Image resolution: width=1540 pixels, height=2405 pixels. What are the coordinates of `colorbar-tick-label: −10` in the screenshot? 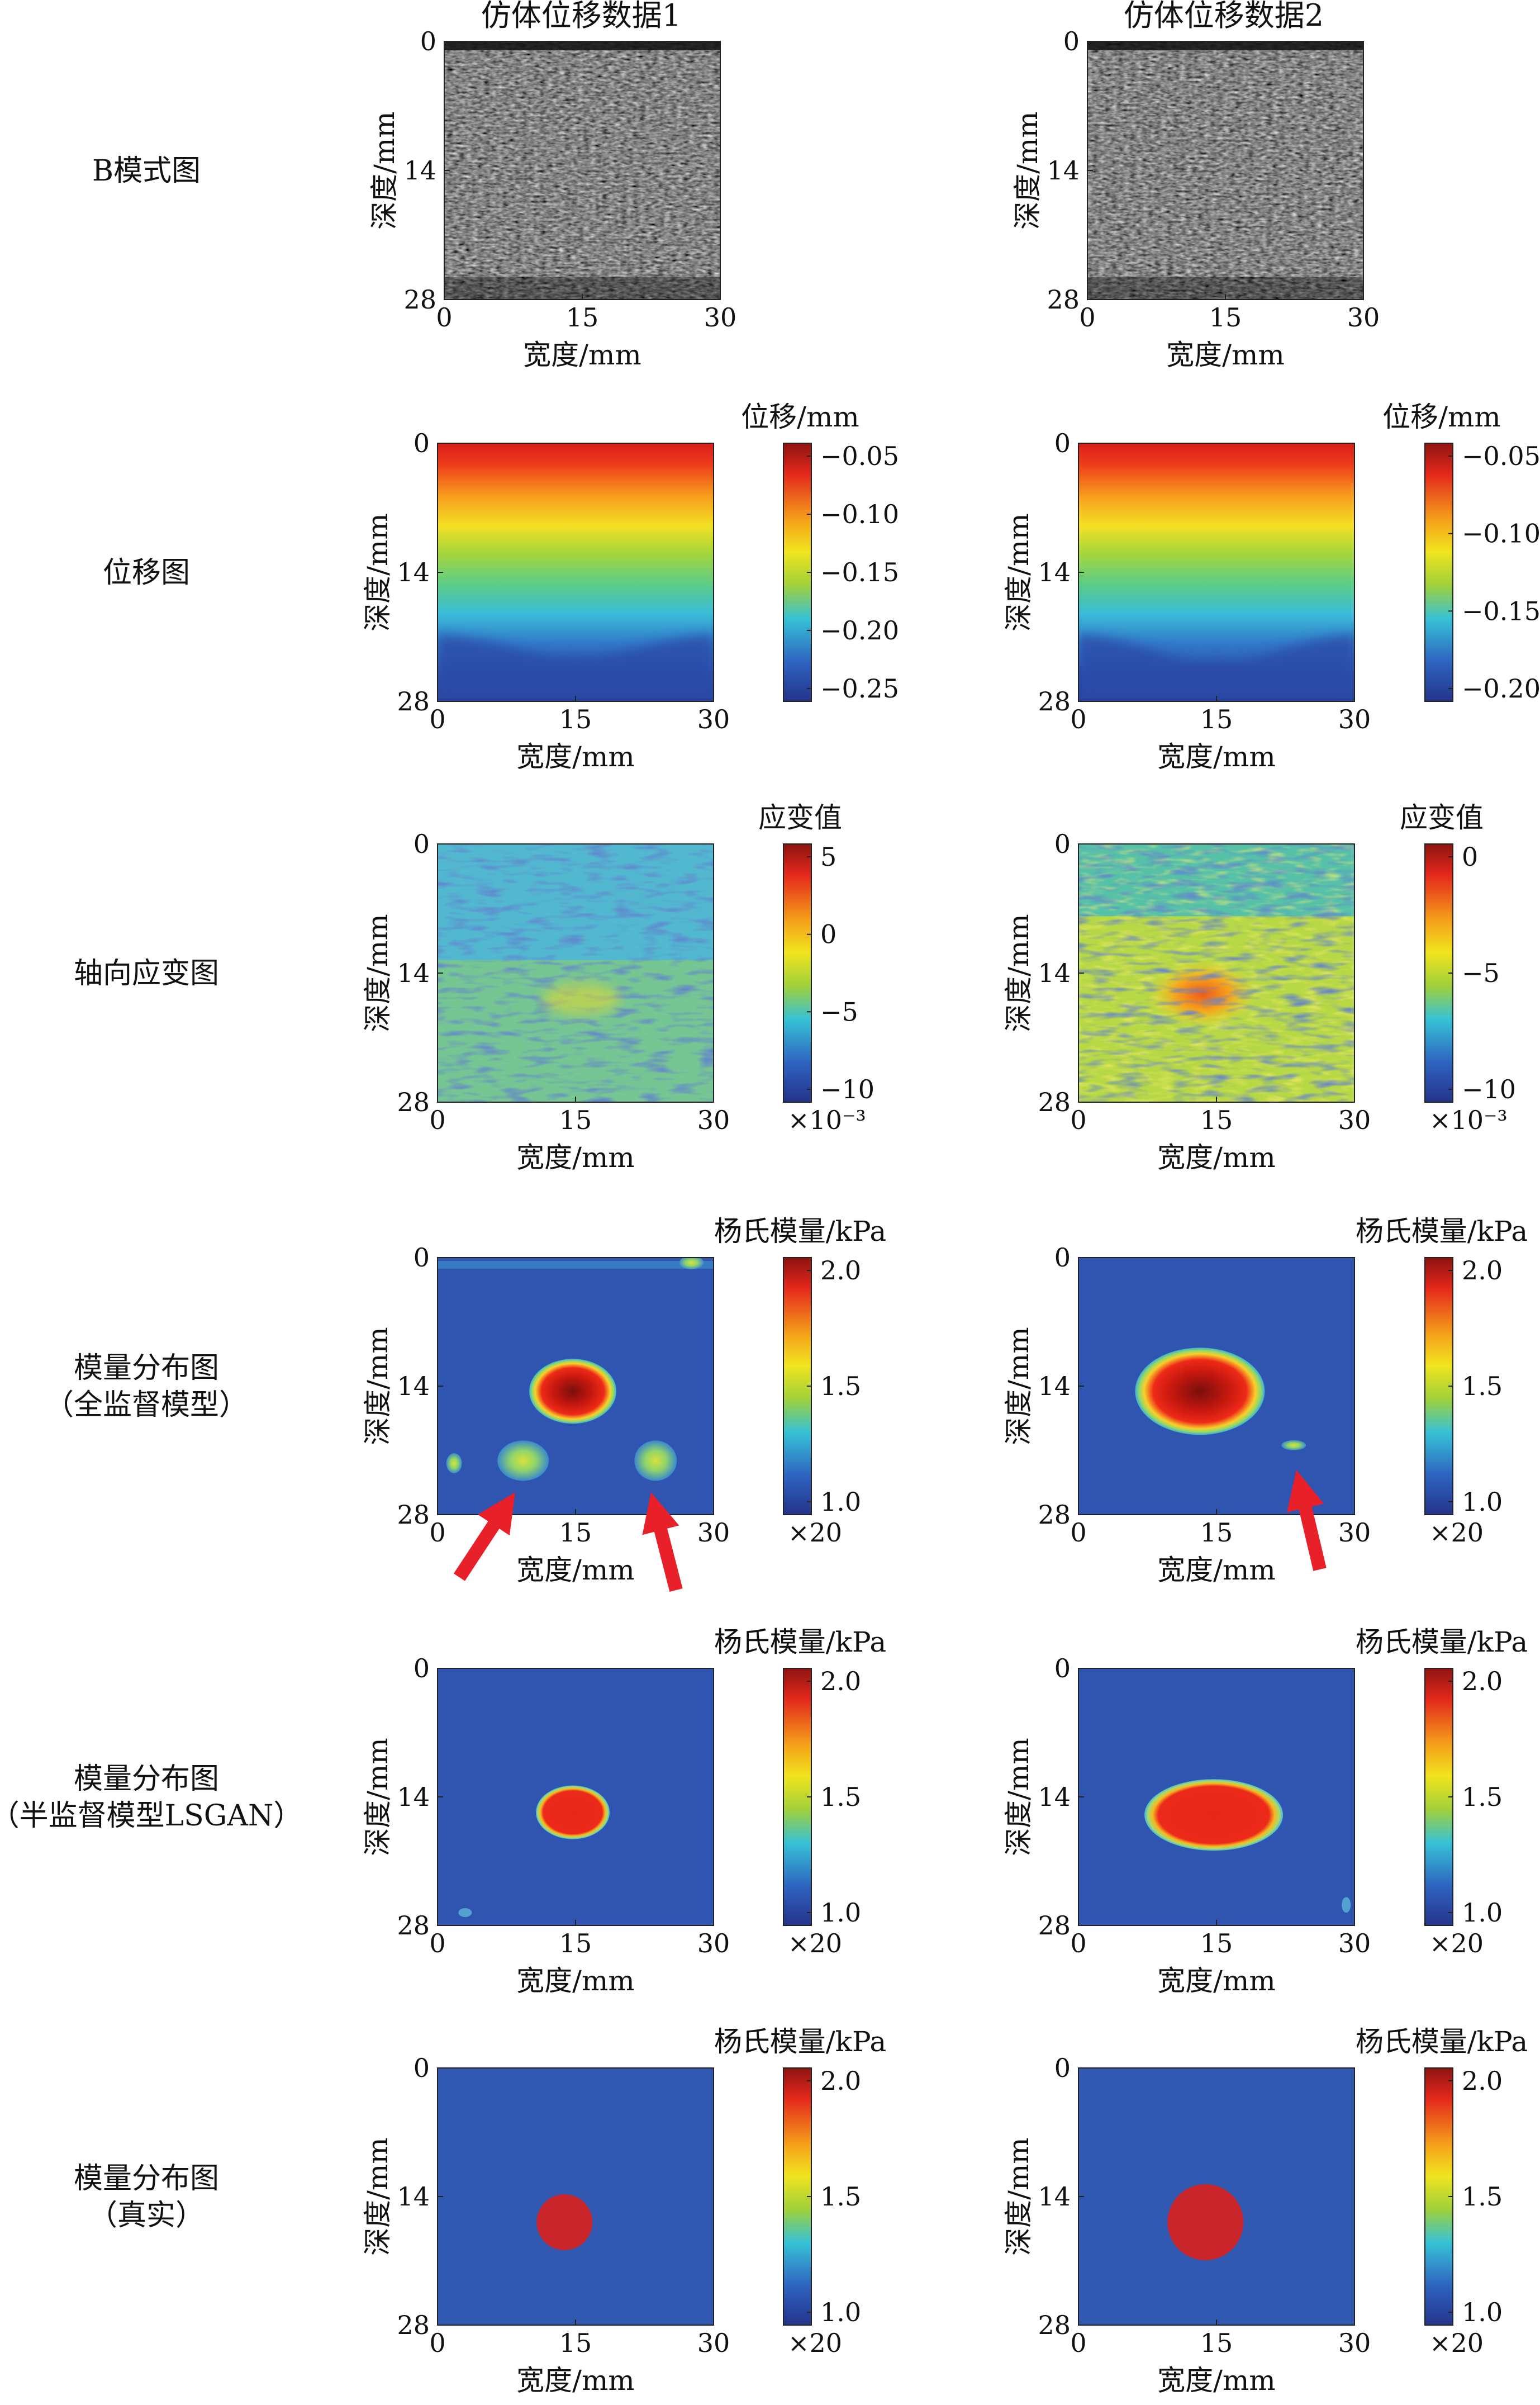 It's located at (1489, 1089).